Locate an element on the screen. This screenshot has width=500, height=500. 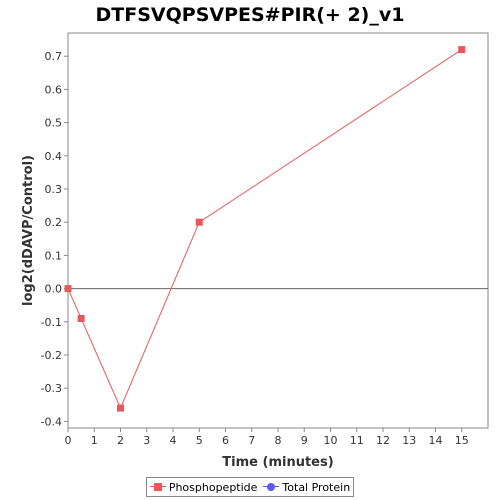
x-tick-label: 7 is located at coordinates (251, 440).